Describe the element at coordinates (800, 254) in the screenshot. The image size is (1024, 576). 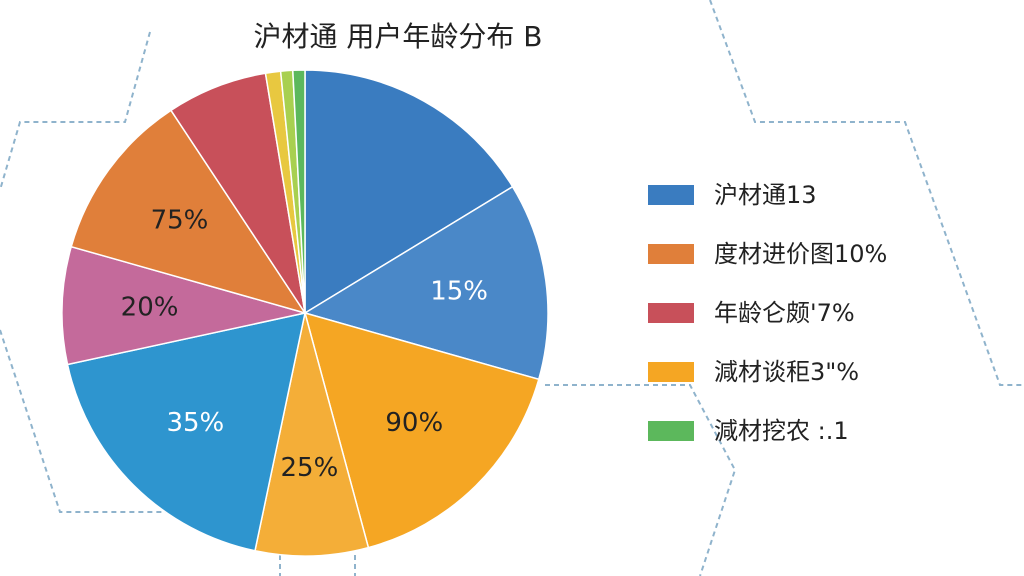
I see `legend-label: 度材进价图10%` at that location.